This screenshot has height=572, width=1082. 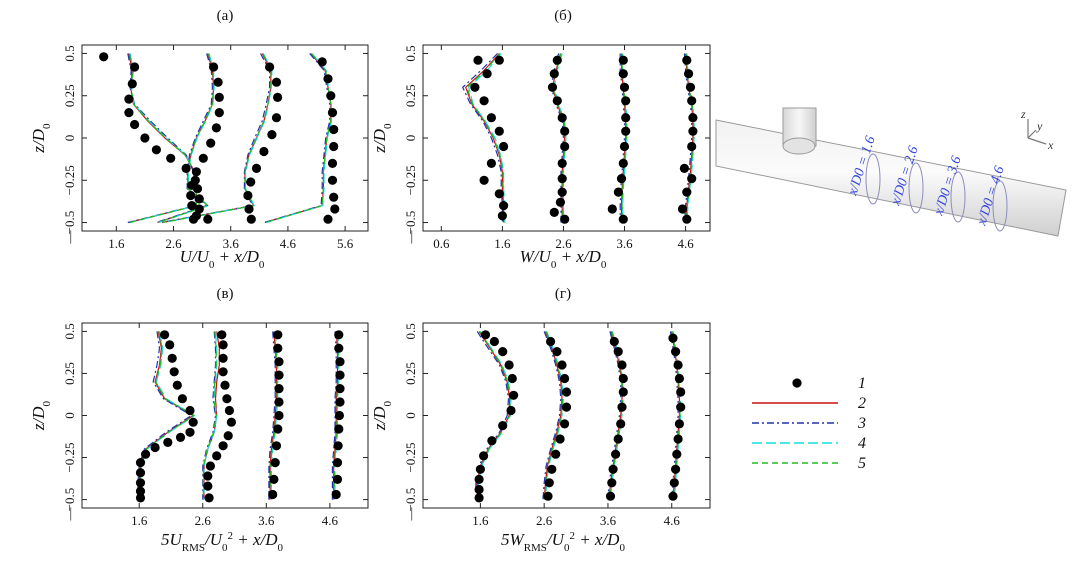 I want to click on x-axis-label: U/U0 + x/D0, so click(x=222, y=259).